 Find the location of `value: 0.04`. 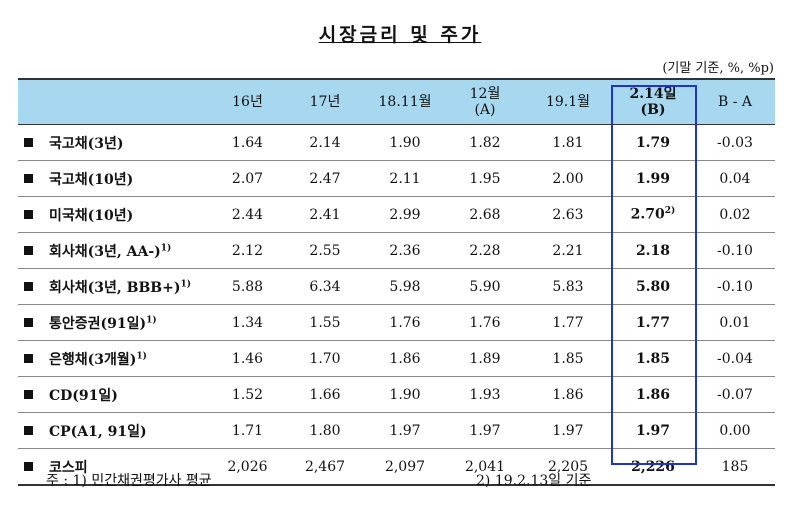

value: 0.04 is located at coordinates (735, 178).